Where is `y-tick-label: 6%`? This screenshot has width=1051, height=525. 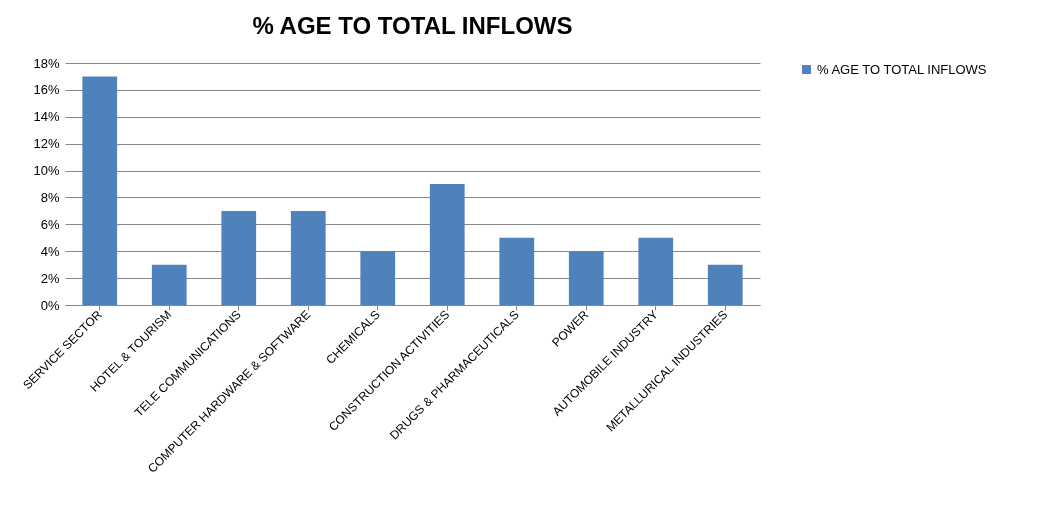 y-tick-label: 6% is located at coordinates (50, 224).